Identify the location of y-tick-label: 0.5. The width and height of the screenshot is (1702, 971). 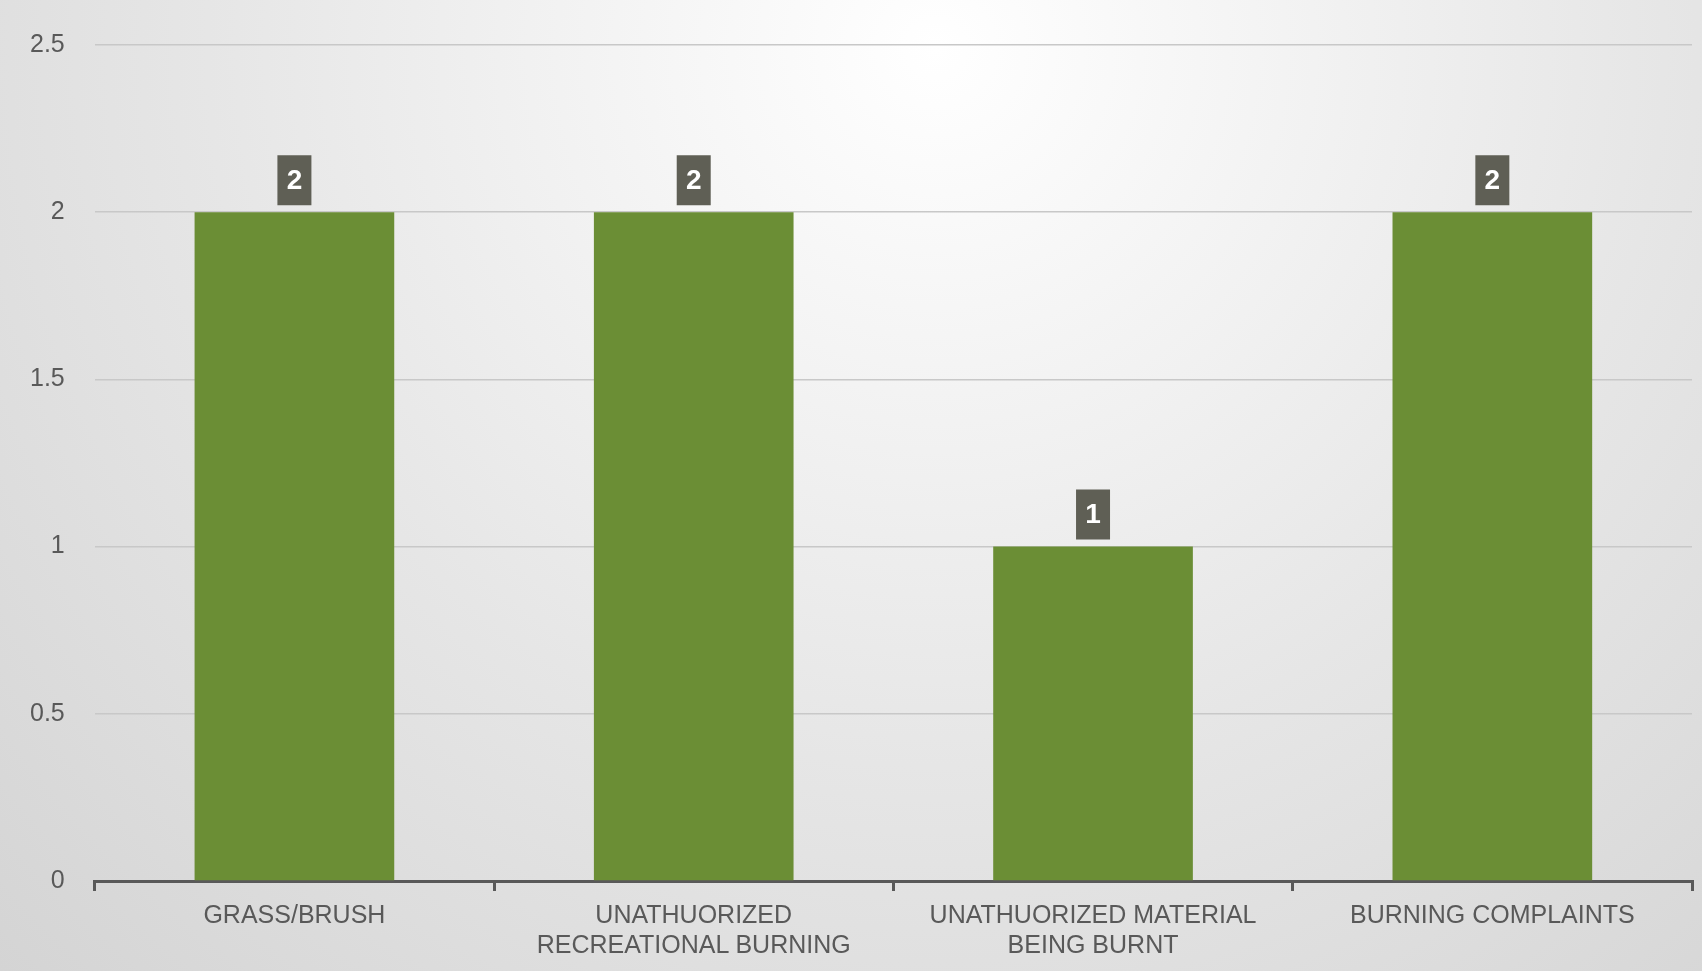
(47, 711).